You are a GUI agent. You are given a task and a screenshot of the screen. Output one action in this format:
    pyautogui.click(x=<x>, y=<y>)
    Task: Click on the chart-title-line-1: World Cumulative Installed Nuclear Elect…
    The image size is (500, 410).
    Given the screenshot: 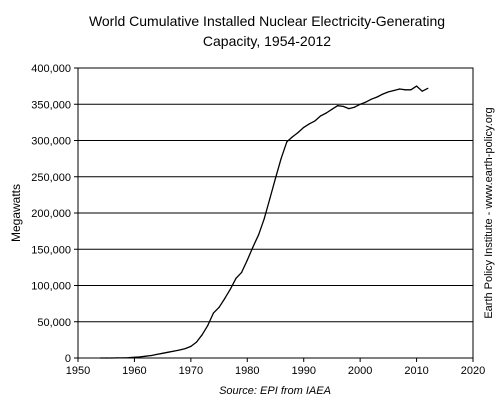 What is the action you would take?
    pyautogui.click(x=267, y=21)
    